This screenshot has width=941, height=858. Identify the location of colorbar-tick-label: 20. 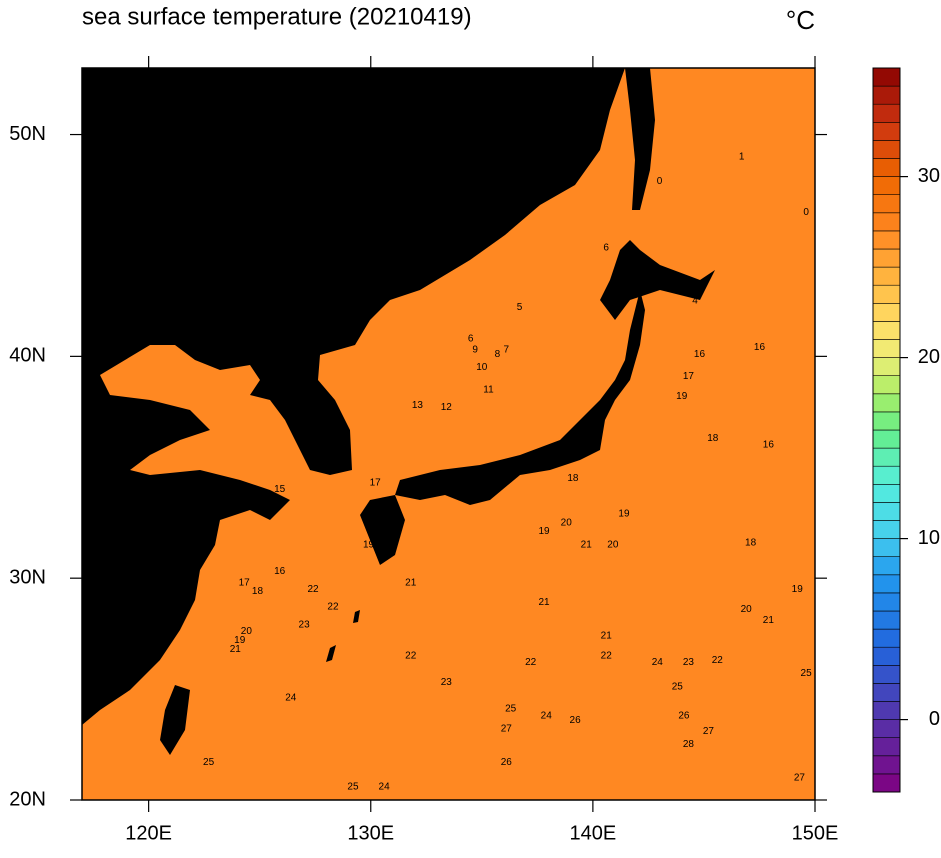
(929, 357).